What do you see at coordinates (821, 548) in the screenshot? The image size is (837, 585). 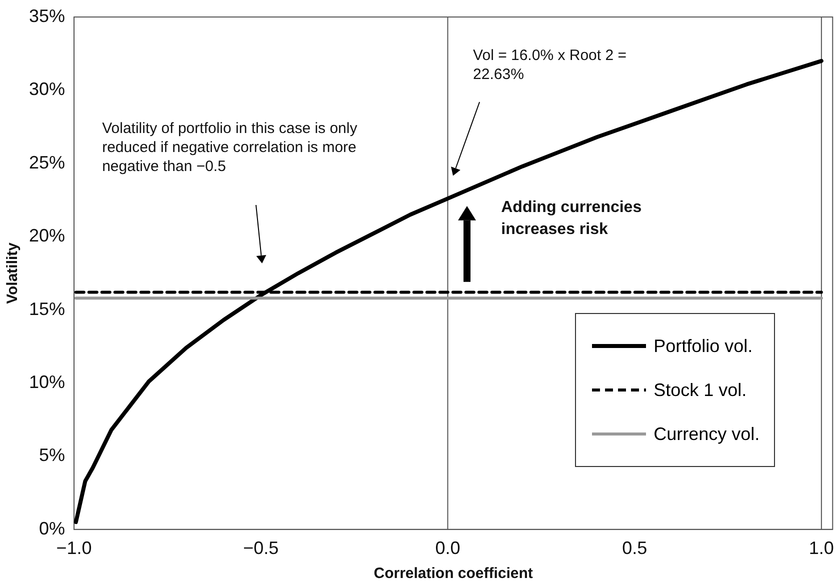 I see `x-tick-label: 1.0` at bounding box center [821, 548].